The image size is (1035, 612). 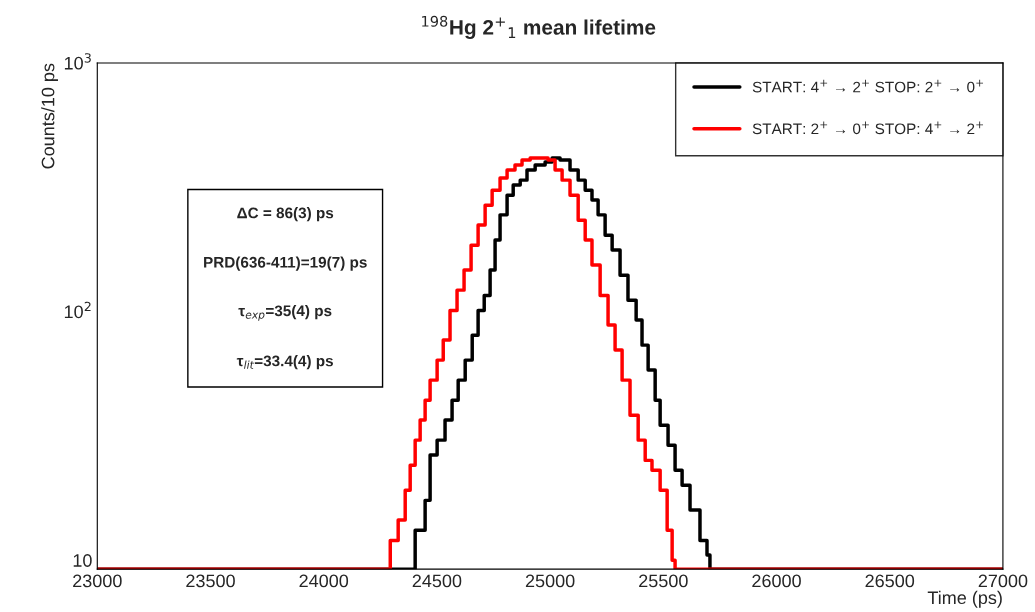 What do you see at coordinates (868, 128) in the screenshot?
I see `legend-label: START: 2$^{+}$ → 0$^{+}$ STOP: 4$^{+}$ → 2$^{+}$` at bounding box center [868, 128].